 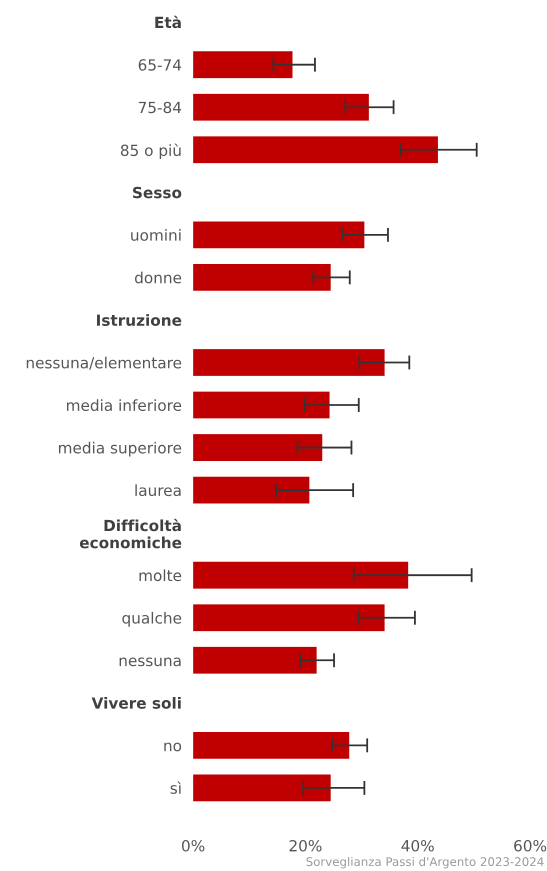 I want to click on x-tick-label: 40%, so click(x=417, y=846).